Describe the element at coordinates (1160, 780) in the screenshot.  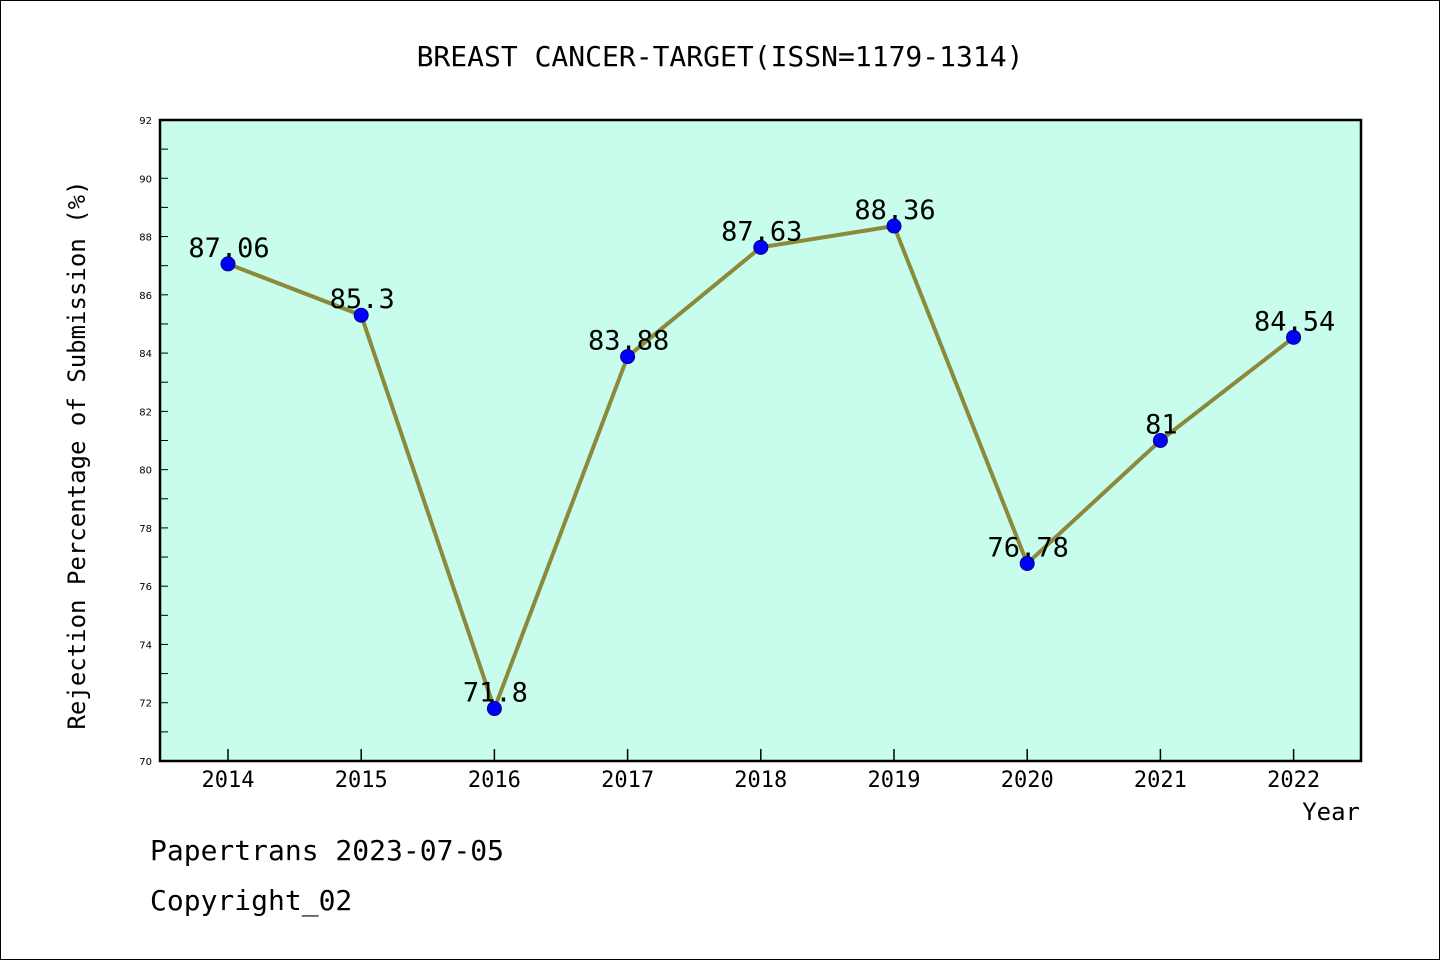
I see `x-tick-label: 2021` at that location.